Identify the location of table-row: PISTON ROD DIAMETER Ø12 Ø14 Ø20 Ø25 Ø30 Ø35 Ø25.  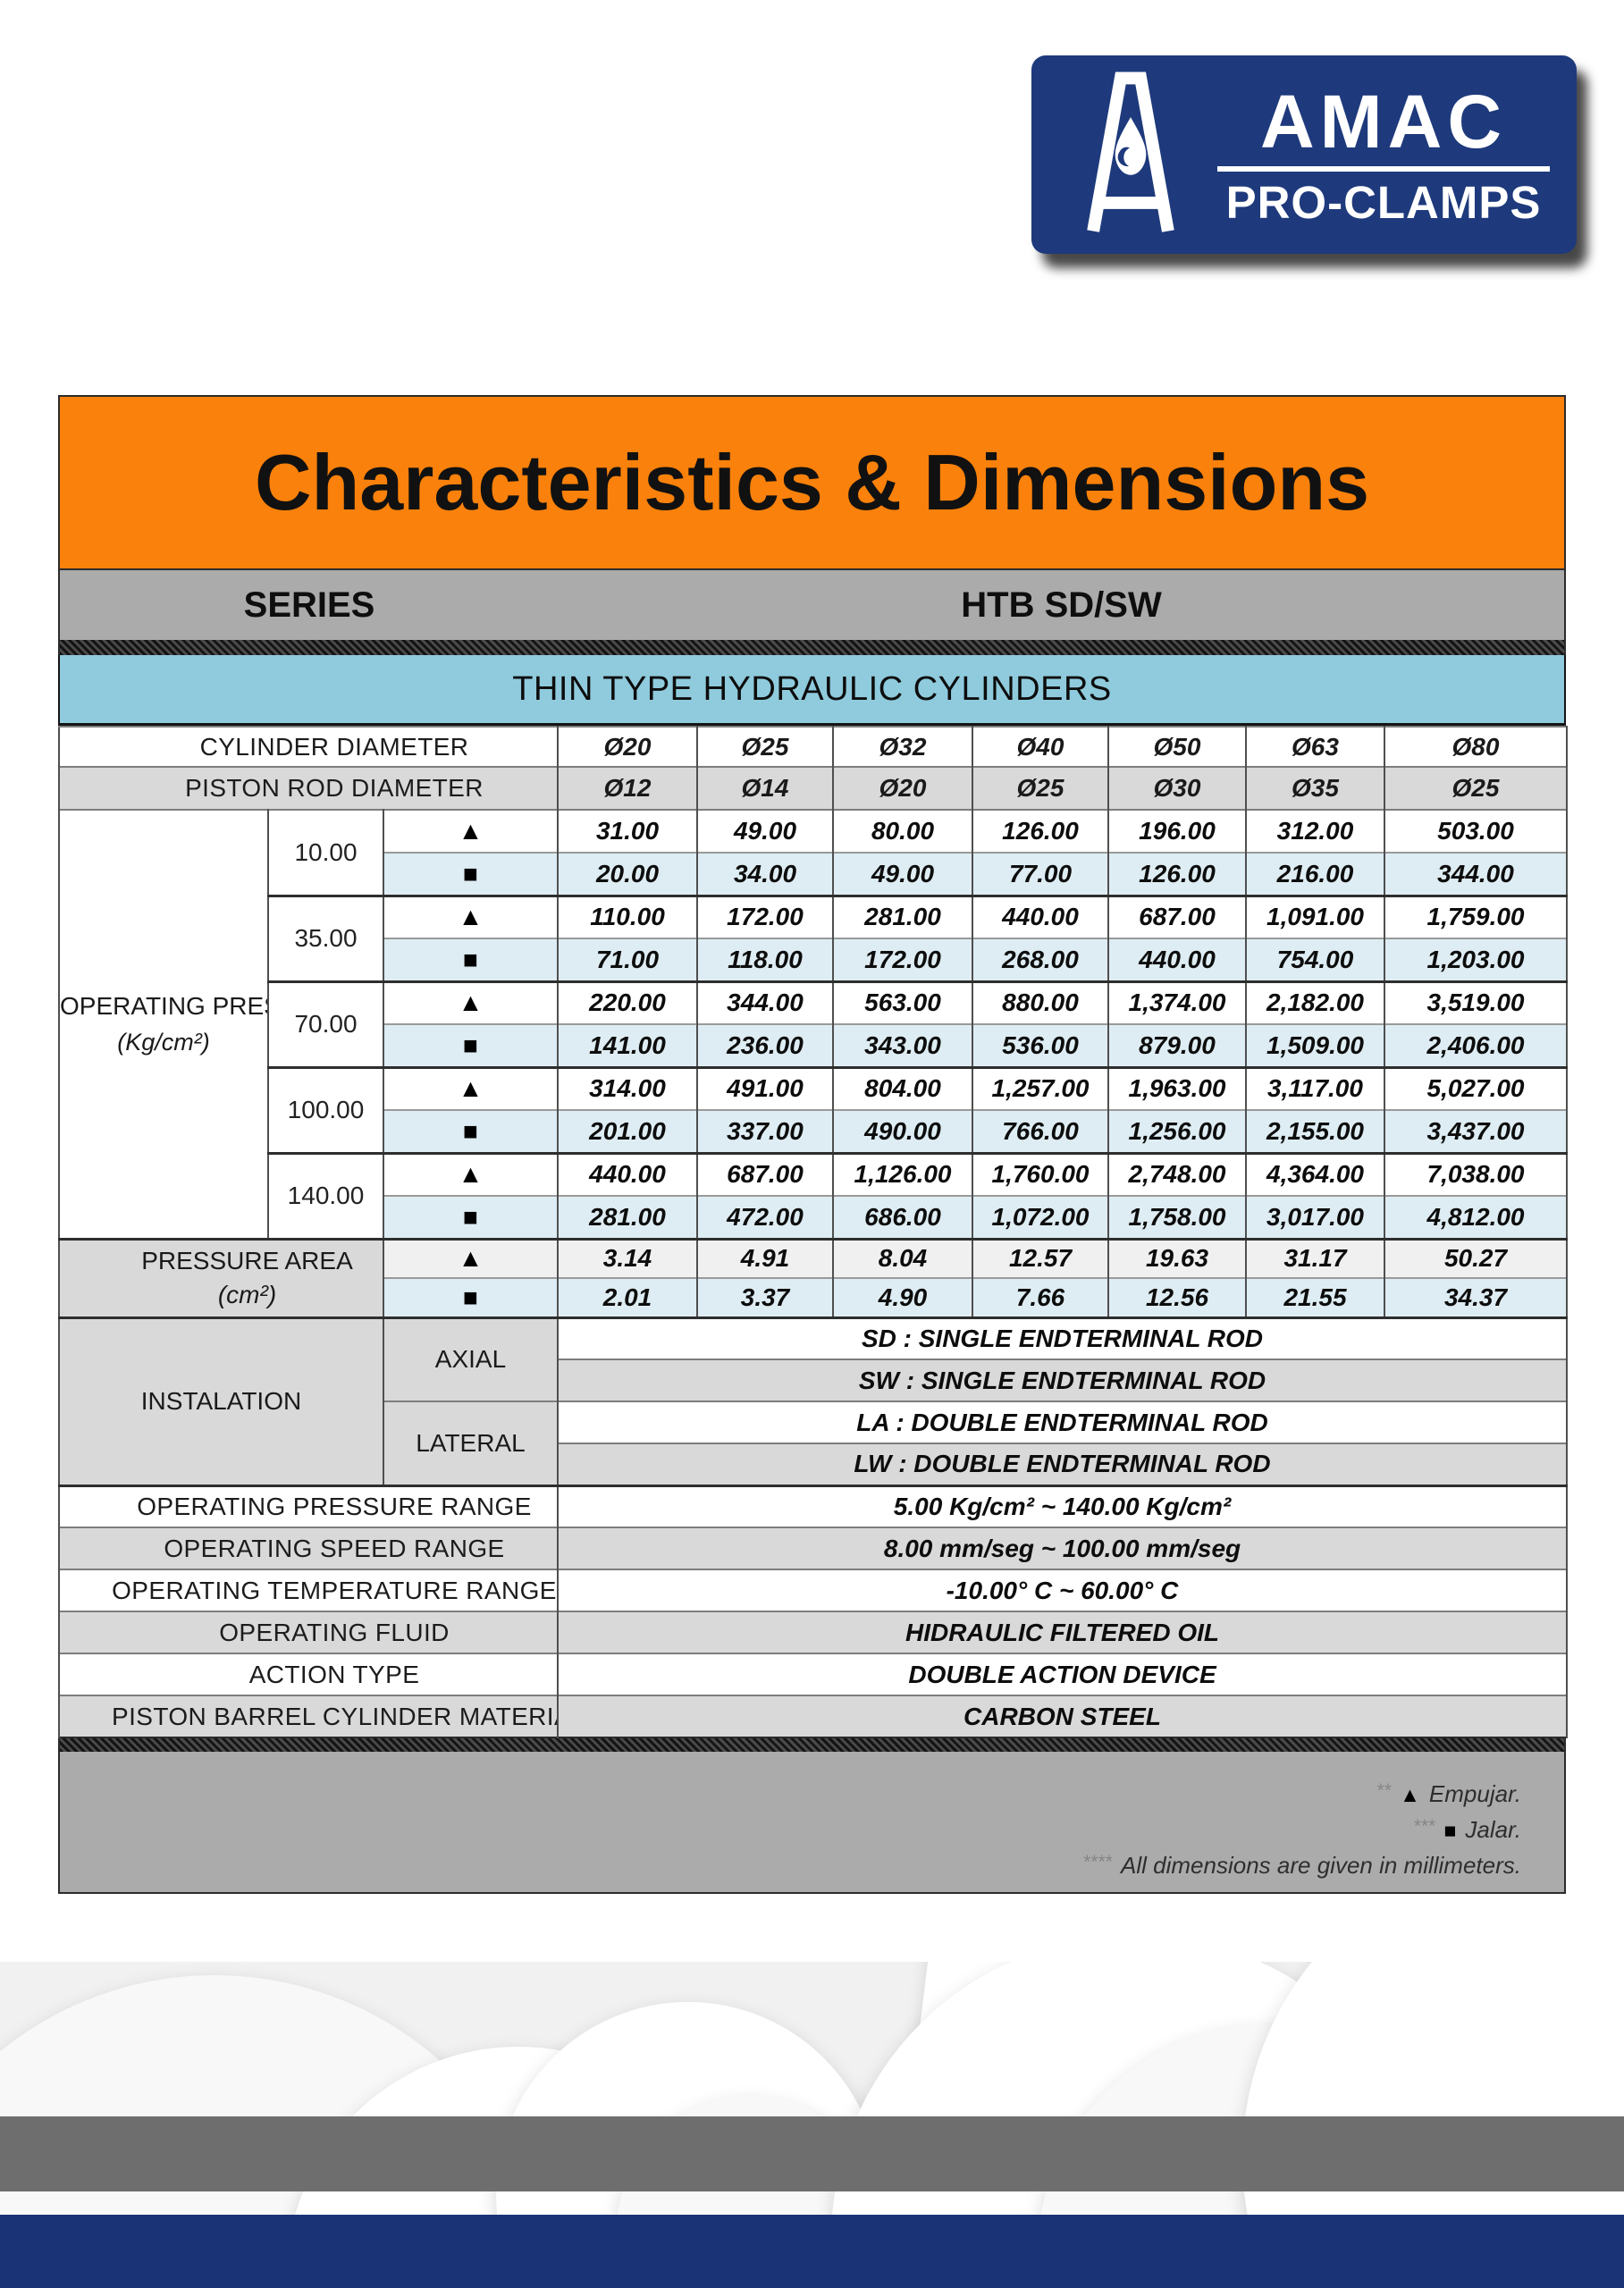
(813, 788).